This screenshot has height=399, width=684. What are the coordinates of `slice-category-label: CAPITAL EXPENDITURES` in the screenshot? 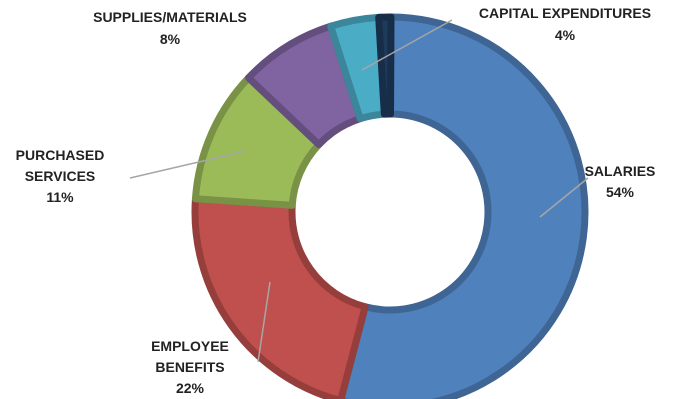 It's located at (565, 13).